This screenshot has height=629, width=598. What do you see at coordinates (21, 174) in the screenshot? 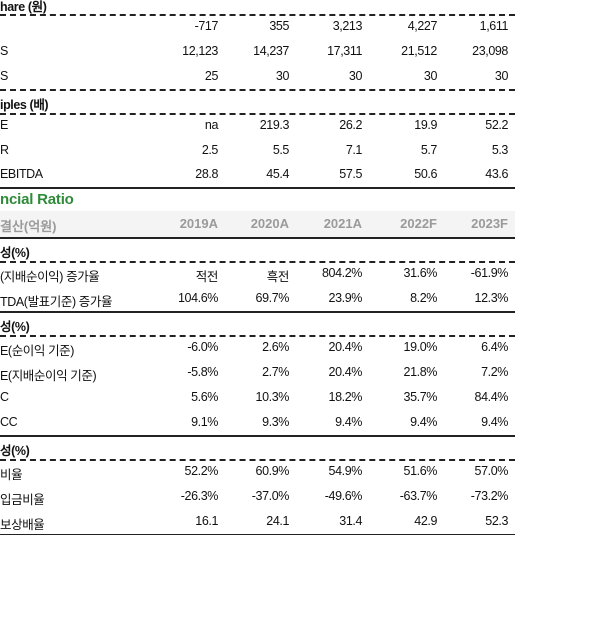
I see `row-label: EBITDA` at bounding box center [21, 174].